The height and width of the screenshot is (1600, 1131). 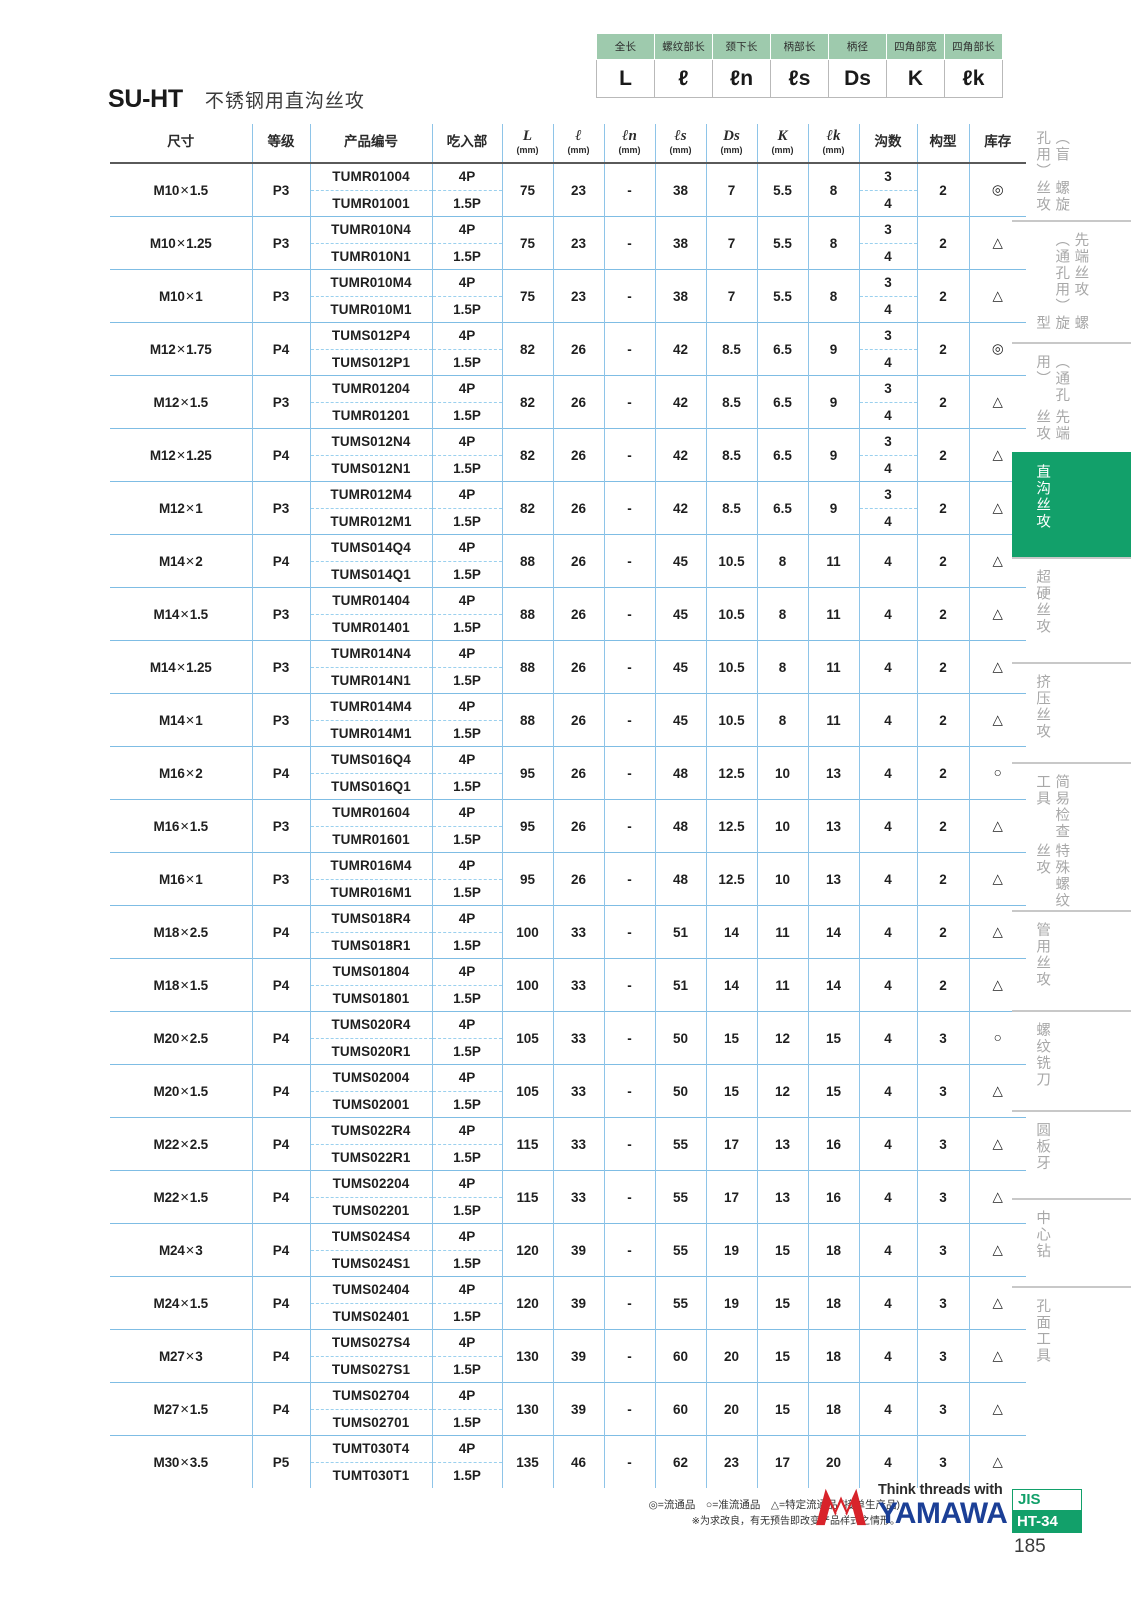 I want to click on column-header-9: K (mm), so click(x=782, y=144).